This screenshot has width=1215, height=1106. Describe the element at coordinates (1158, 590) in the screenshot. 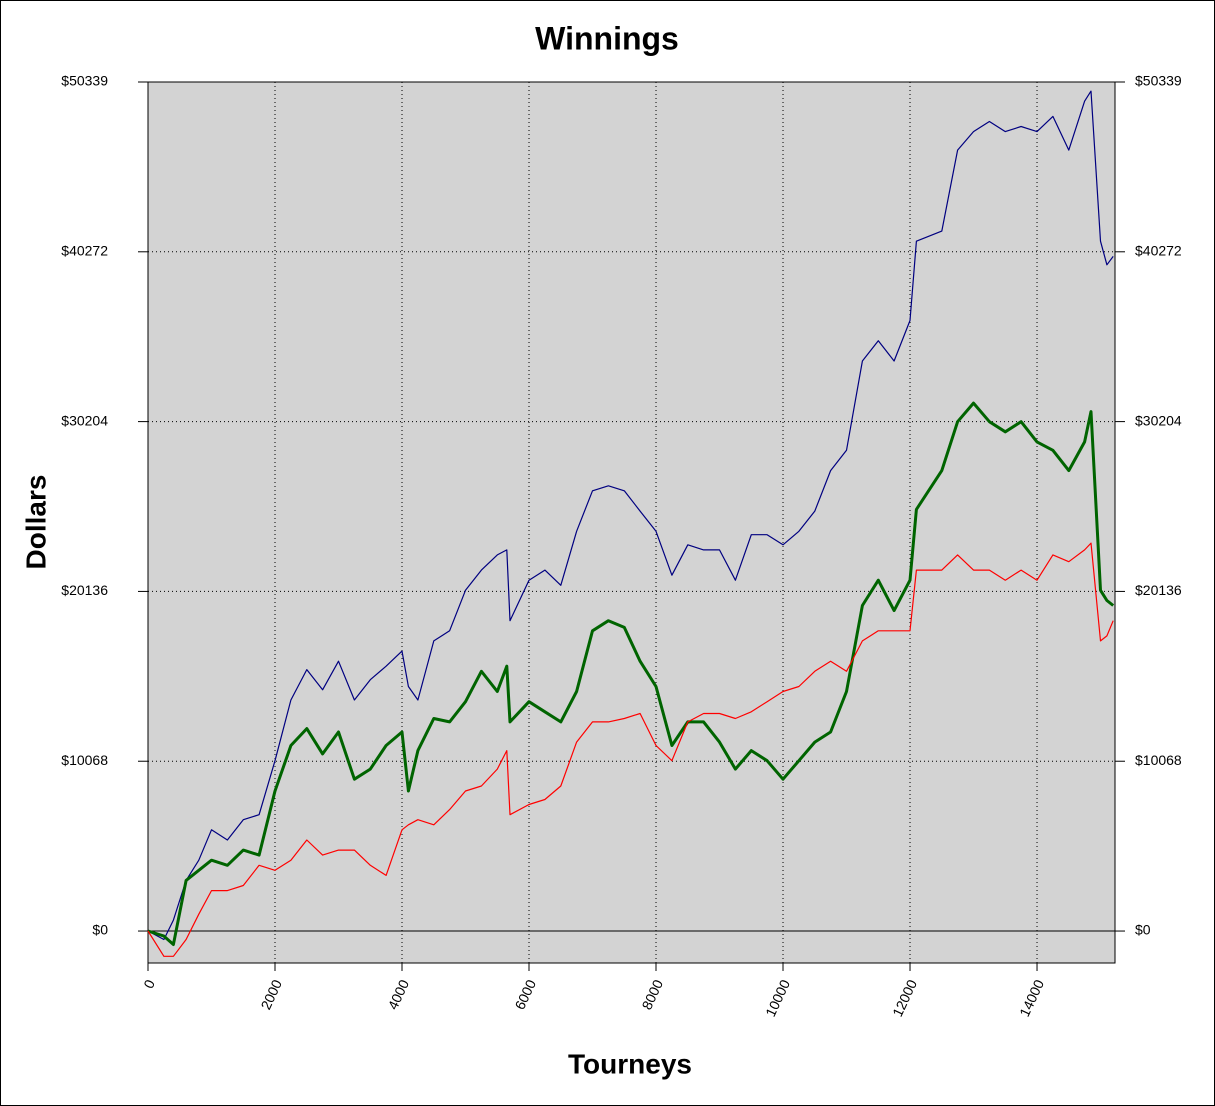

I see `y2-tick-label: $20136` at that location.